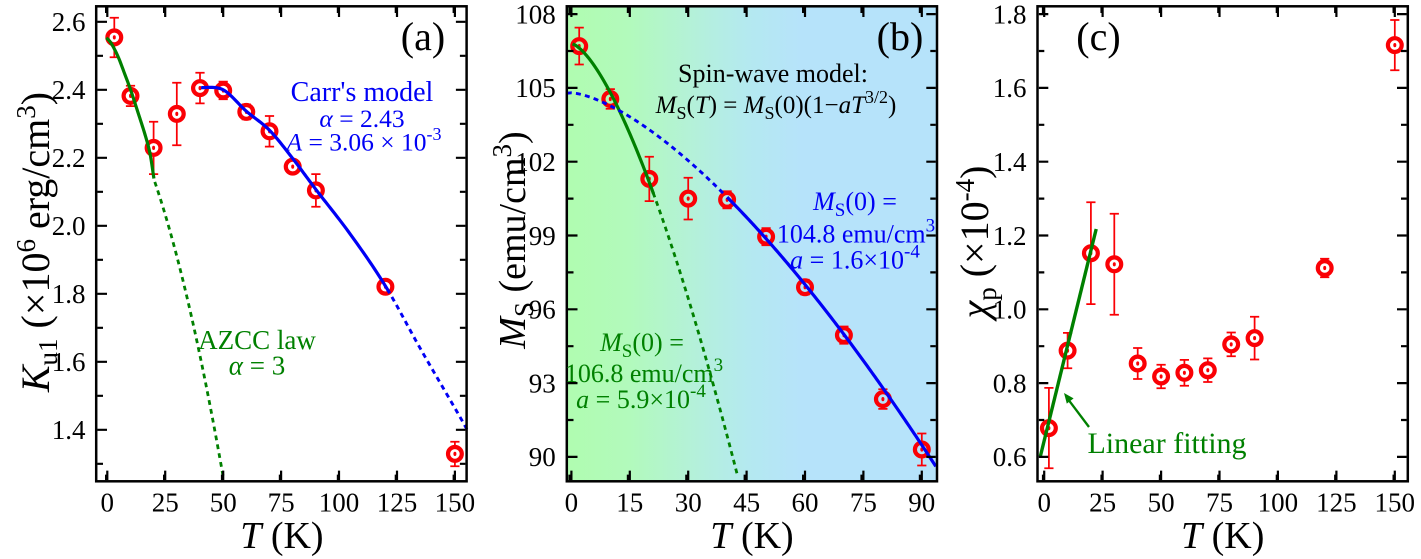 This screenshot has height=559, width=1421. Describe the element at coordinates (535, 88) in the screenshot. I see `svg-text: 105` at that location.